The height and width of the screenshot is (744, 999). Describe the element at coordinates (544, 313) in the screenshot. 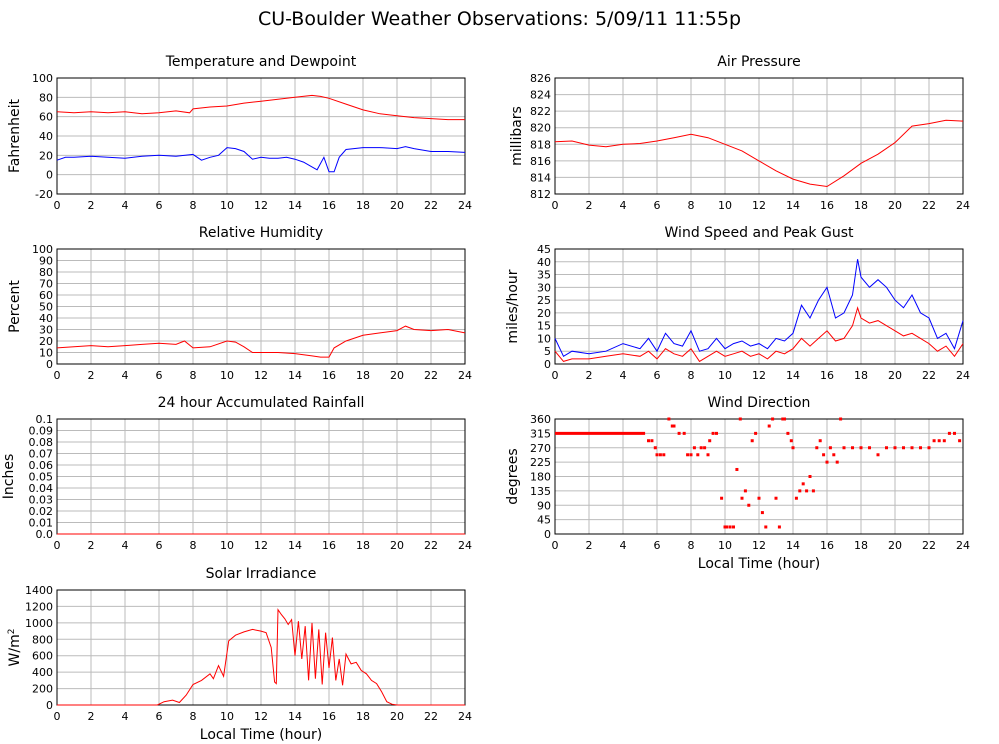

I see `y-tick-label: 20` at that location.